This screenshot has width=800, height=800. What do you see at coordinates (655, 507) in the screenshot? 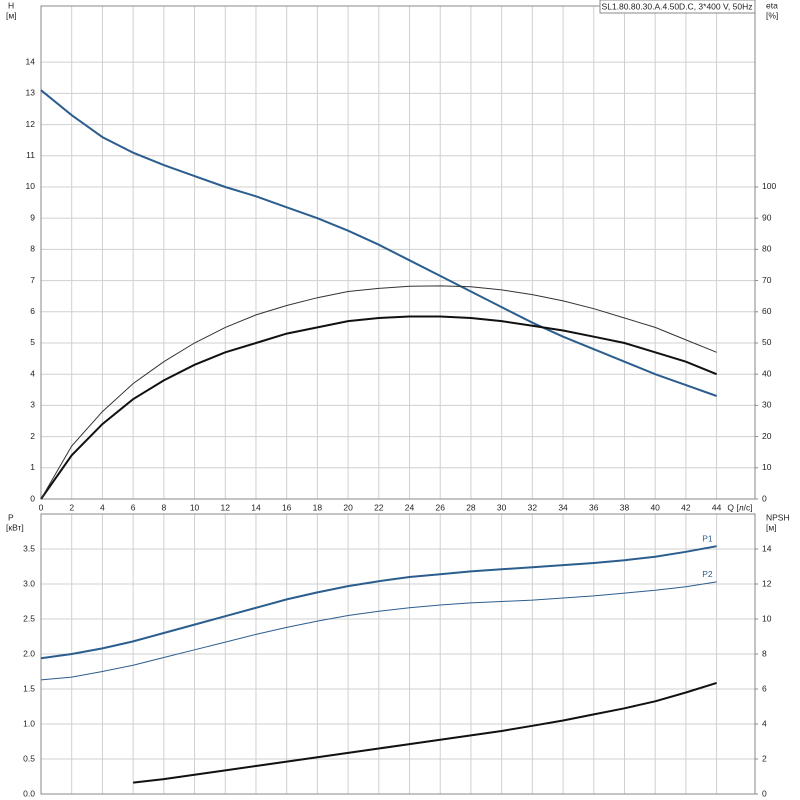
I see `x-tick-label: 40` at bounding box center [655, 507].